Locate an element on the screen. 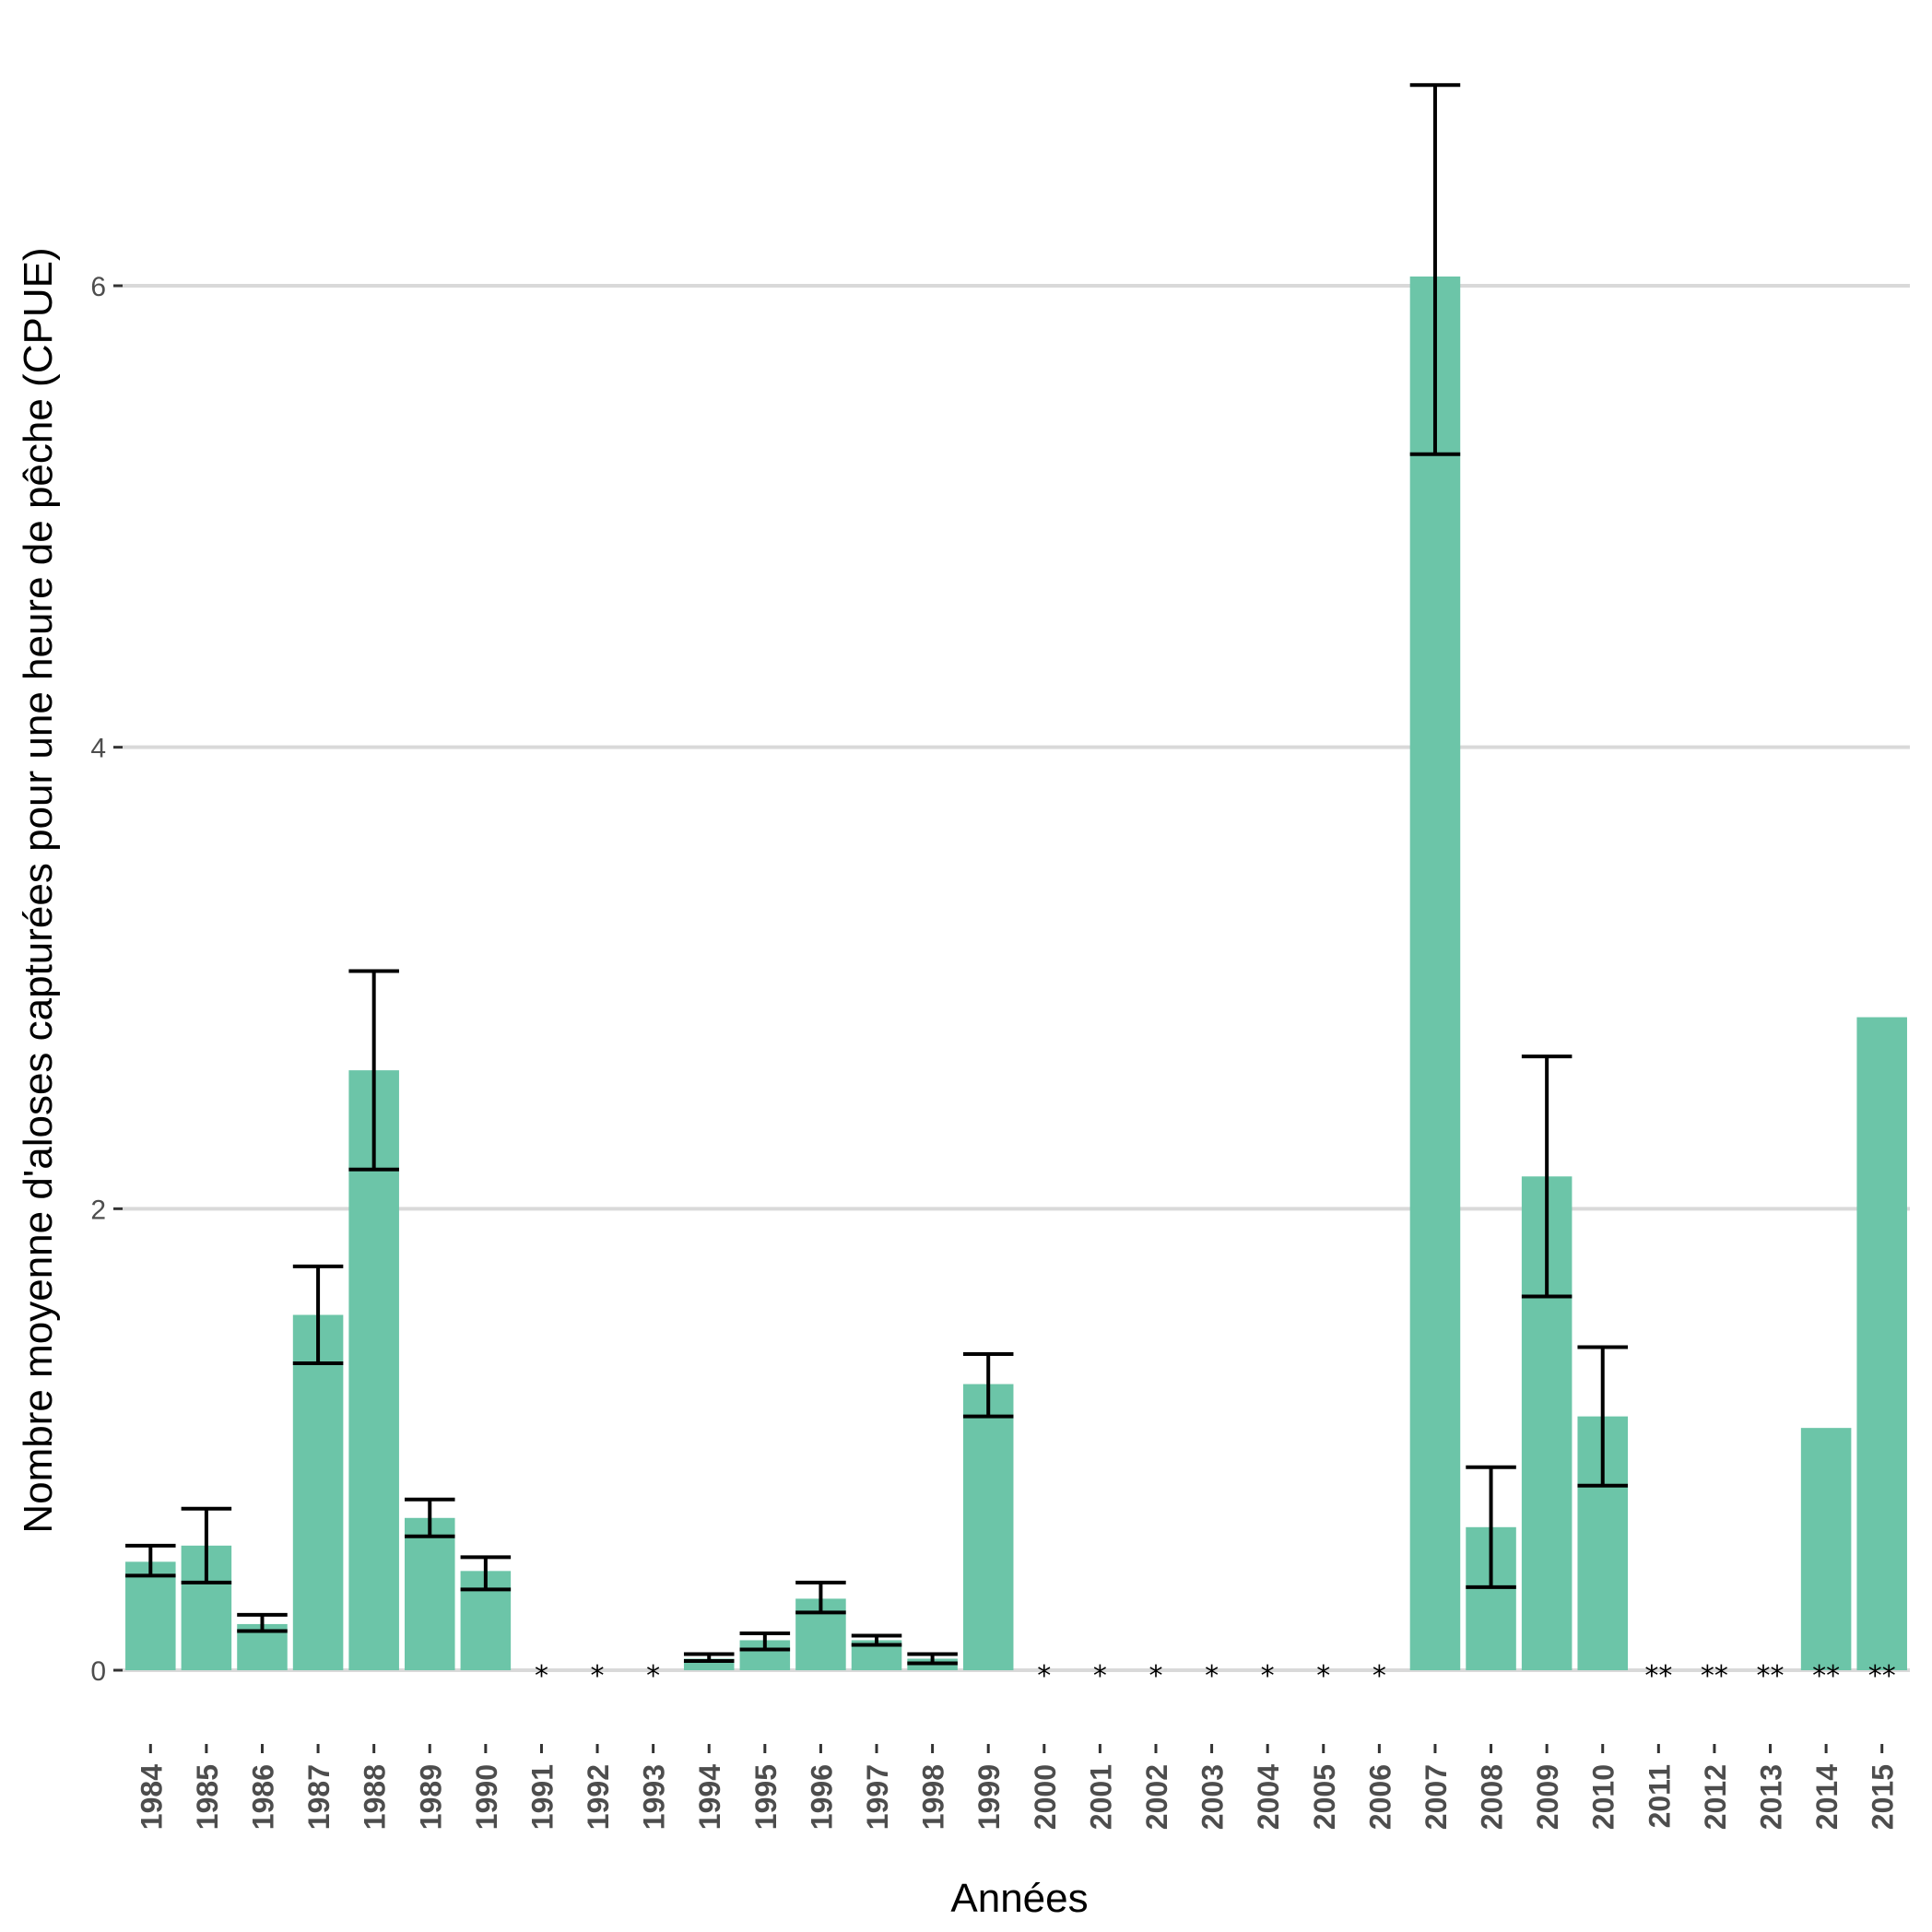 This screenshot has width=1932, height=1932. annotation-2002: * is located at coordinates (1155, 1676).